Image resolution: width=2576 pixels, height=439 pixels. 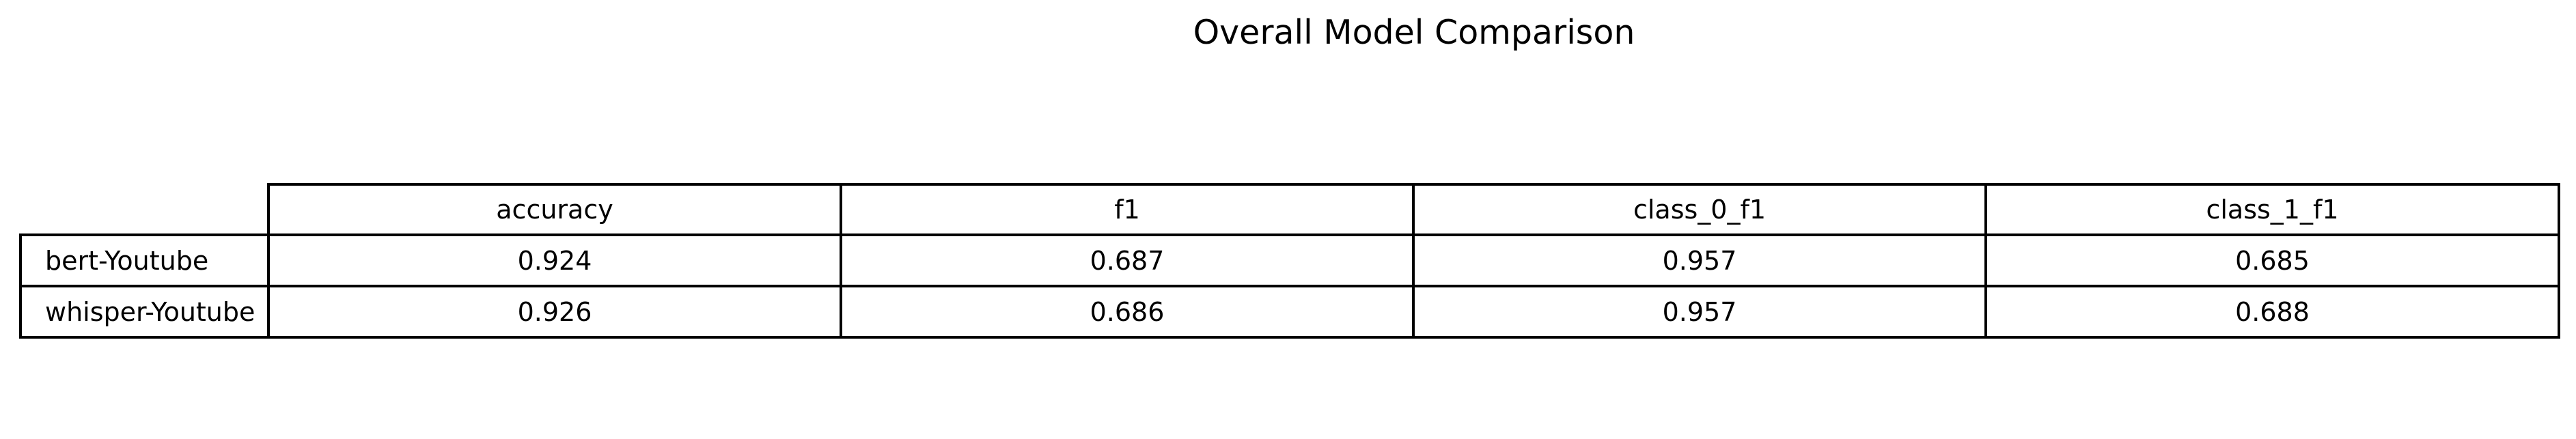 I want to click on column-header-class-1-f1: class_1_f1, so click(x=2272, y=209).